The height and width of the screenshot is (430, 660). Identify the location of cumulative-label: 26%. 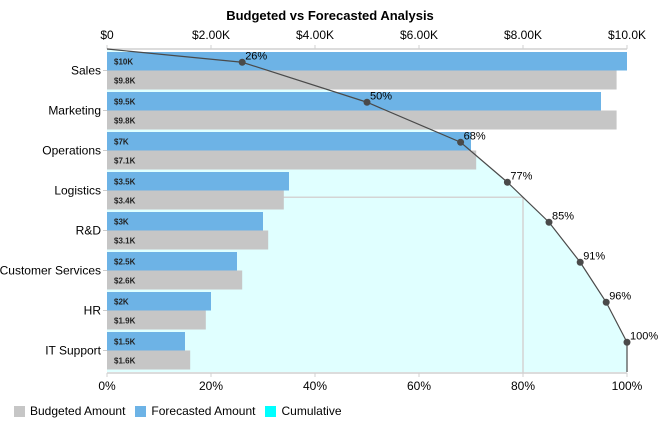
(256, 56).